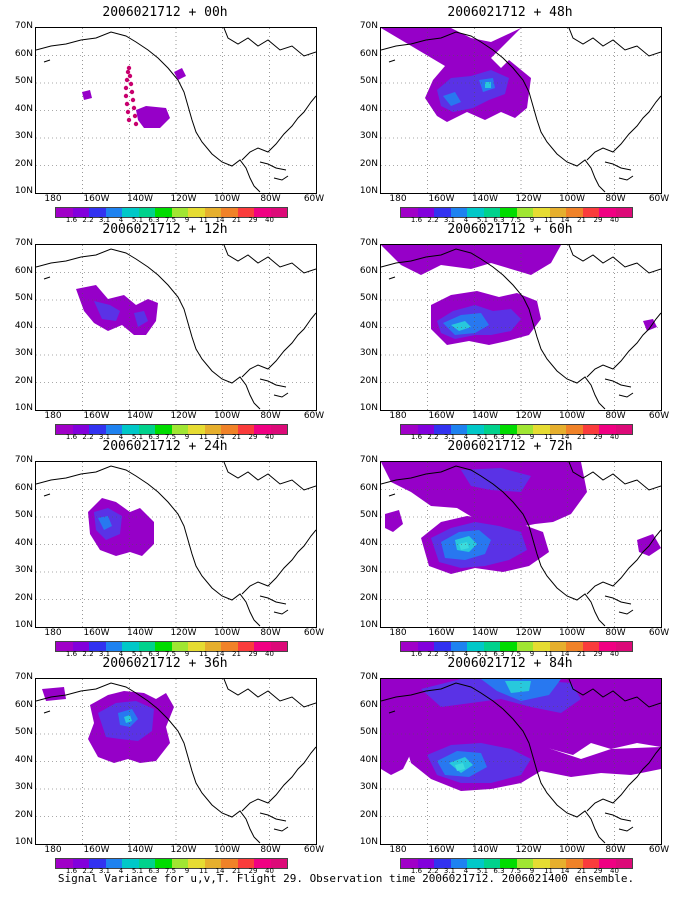 The width and height of the screenshot is (692, 900). What do you see at coordinates (269, 654) in the screenshot?
I see `colorbar-label: 40` at bounding box center [269, 654].